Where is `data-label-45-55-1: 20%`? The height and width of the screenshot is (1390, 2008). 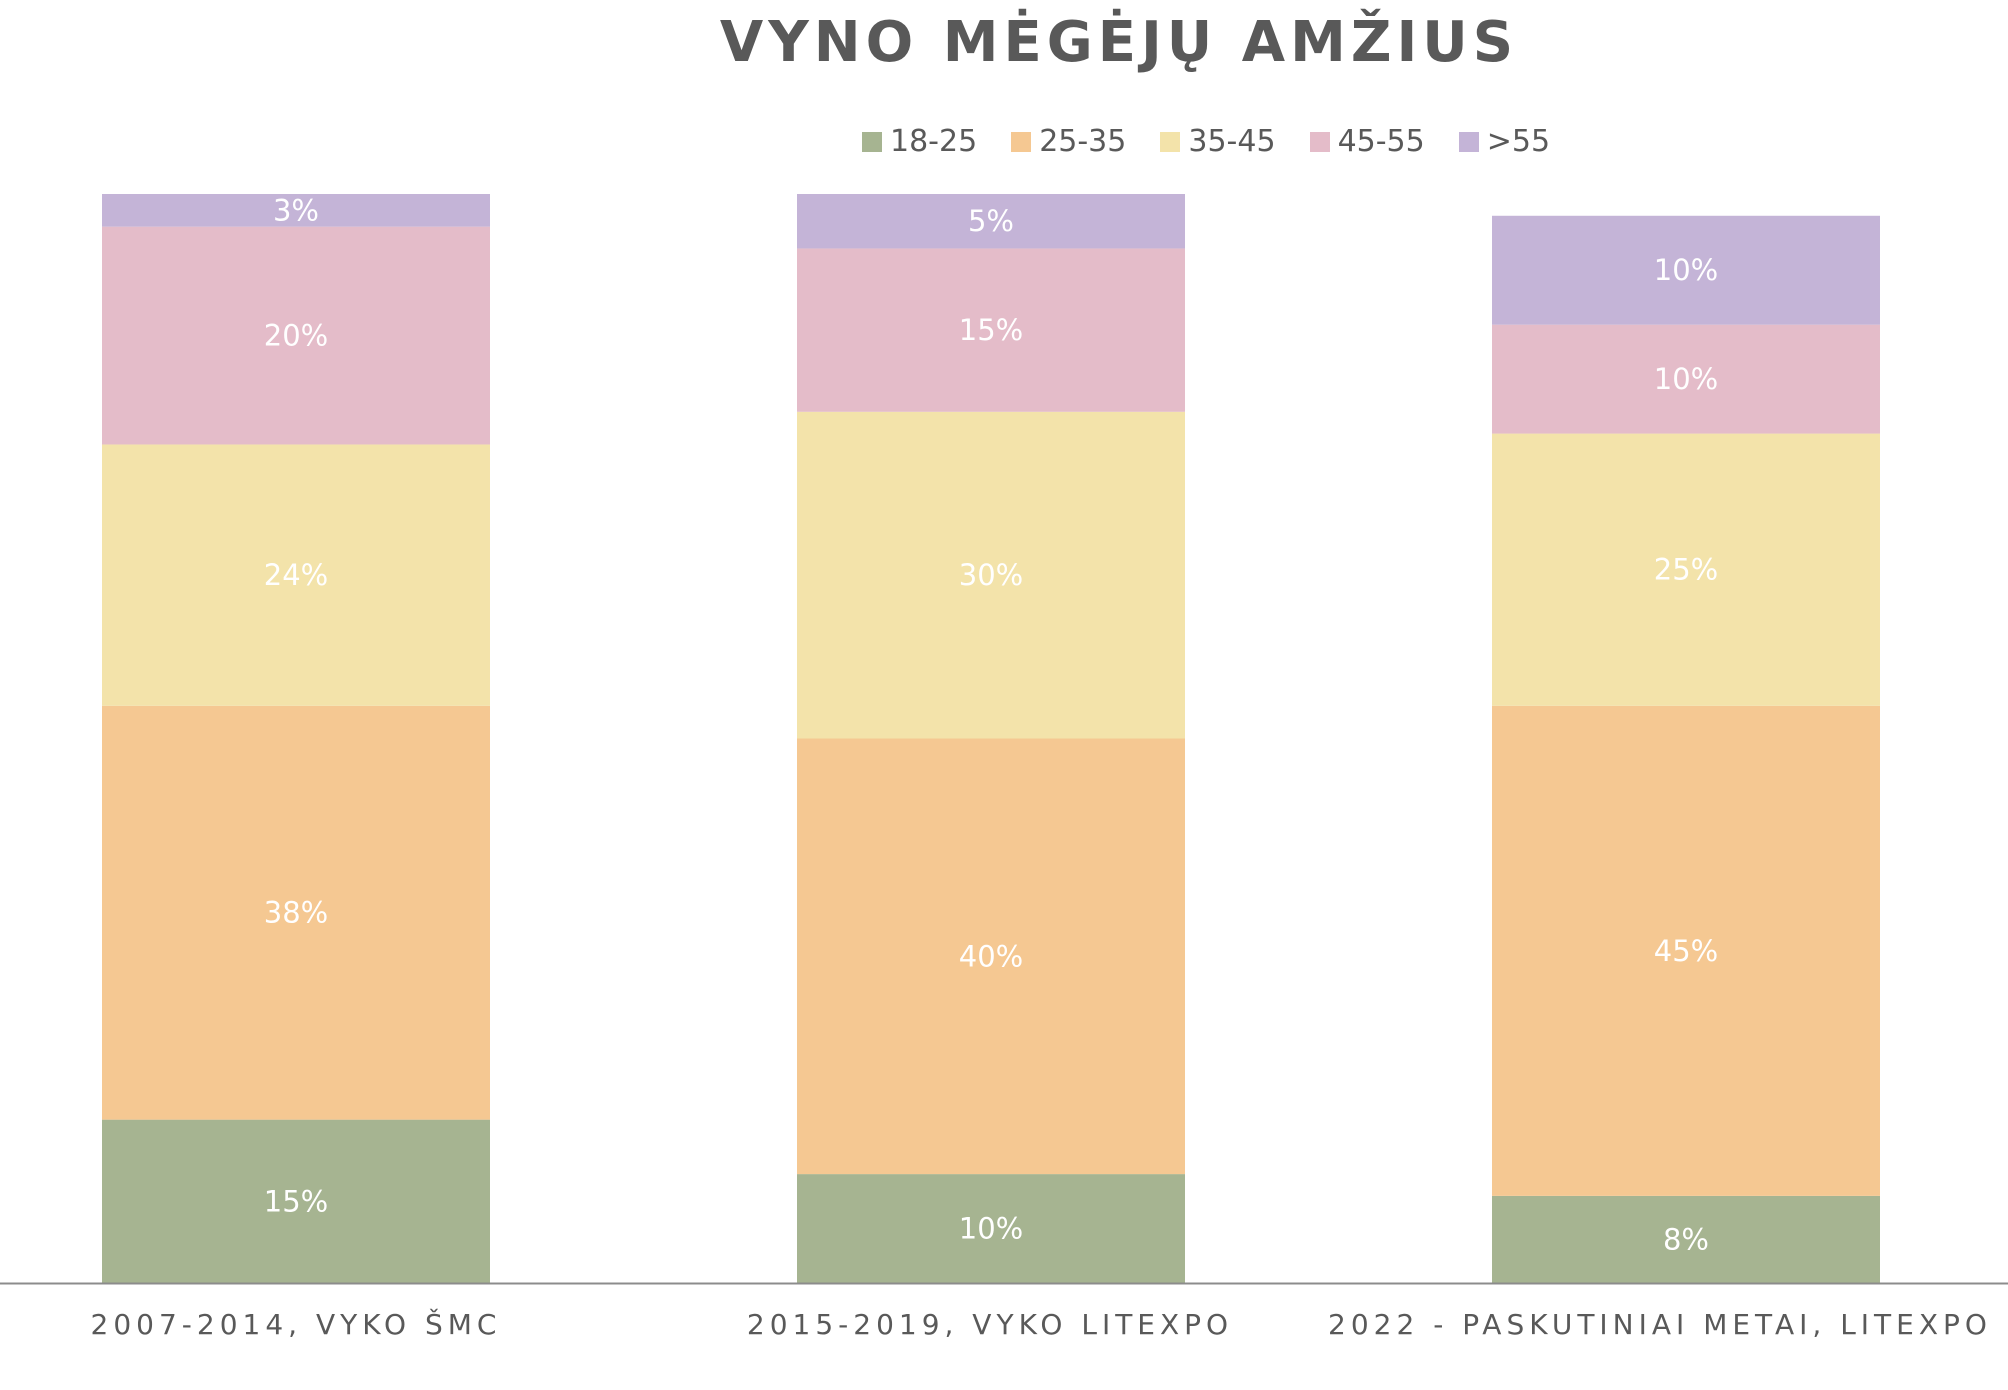
data-label-45-55-1: 20% is located at coordinates (296, 336).